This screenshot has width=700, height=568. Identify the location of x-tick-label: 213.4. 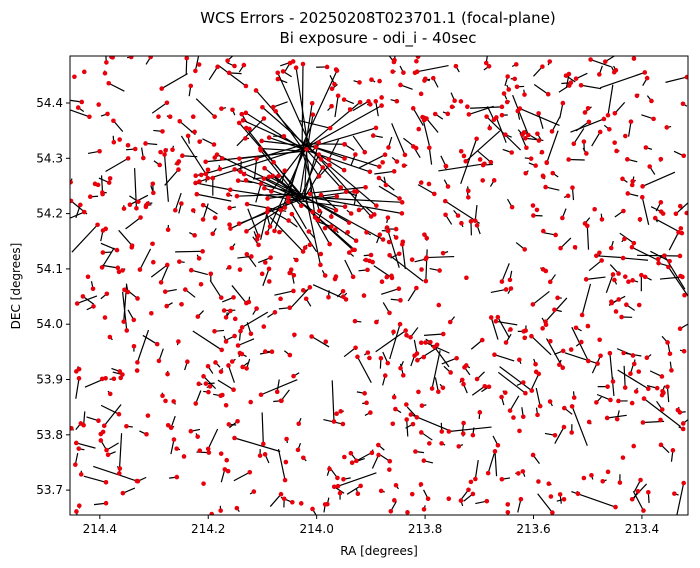
(642, 529).